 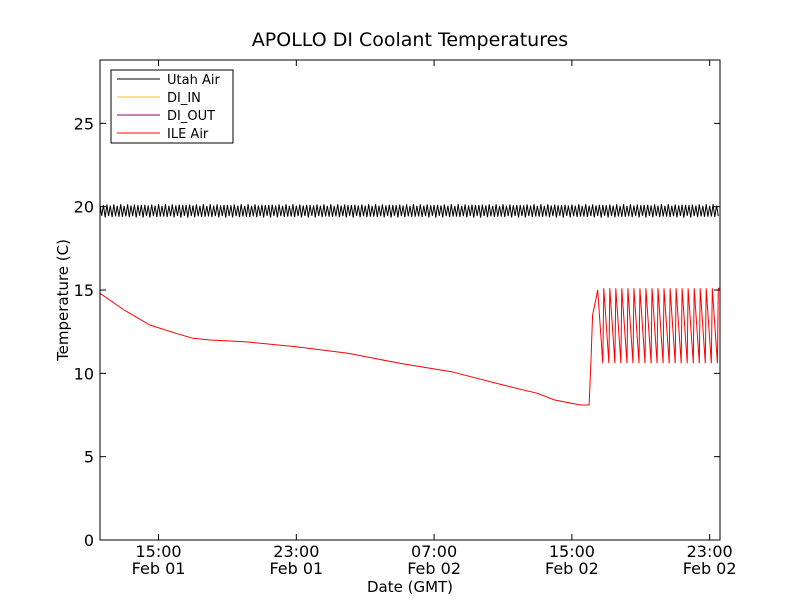 I want to click on legend-label: ILE Air, so click(x=188, y=134).